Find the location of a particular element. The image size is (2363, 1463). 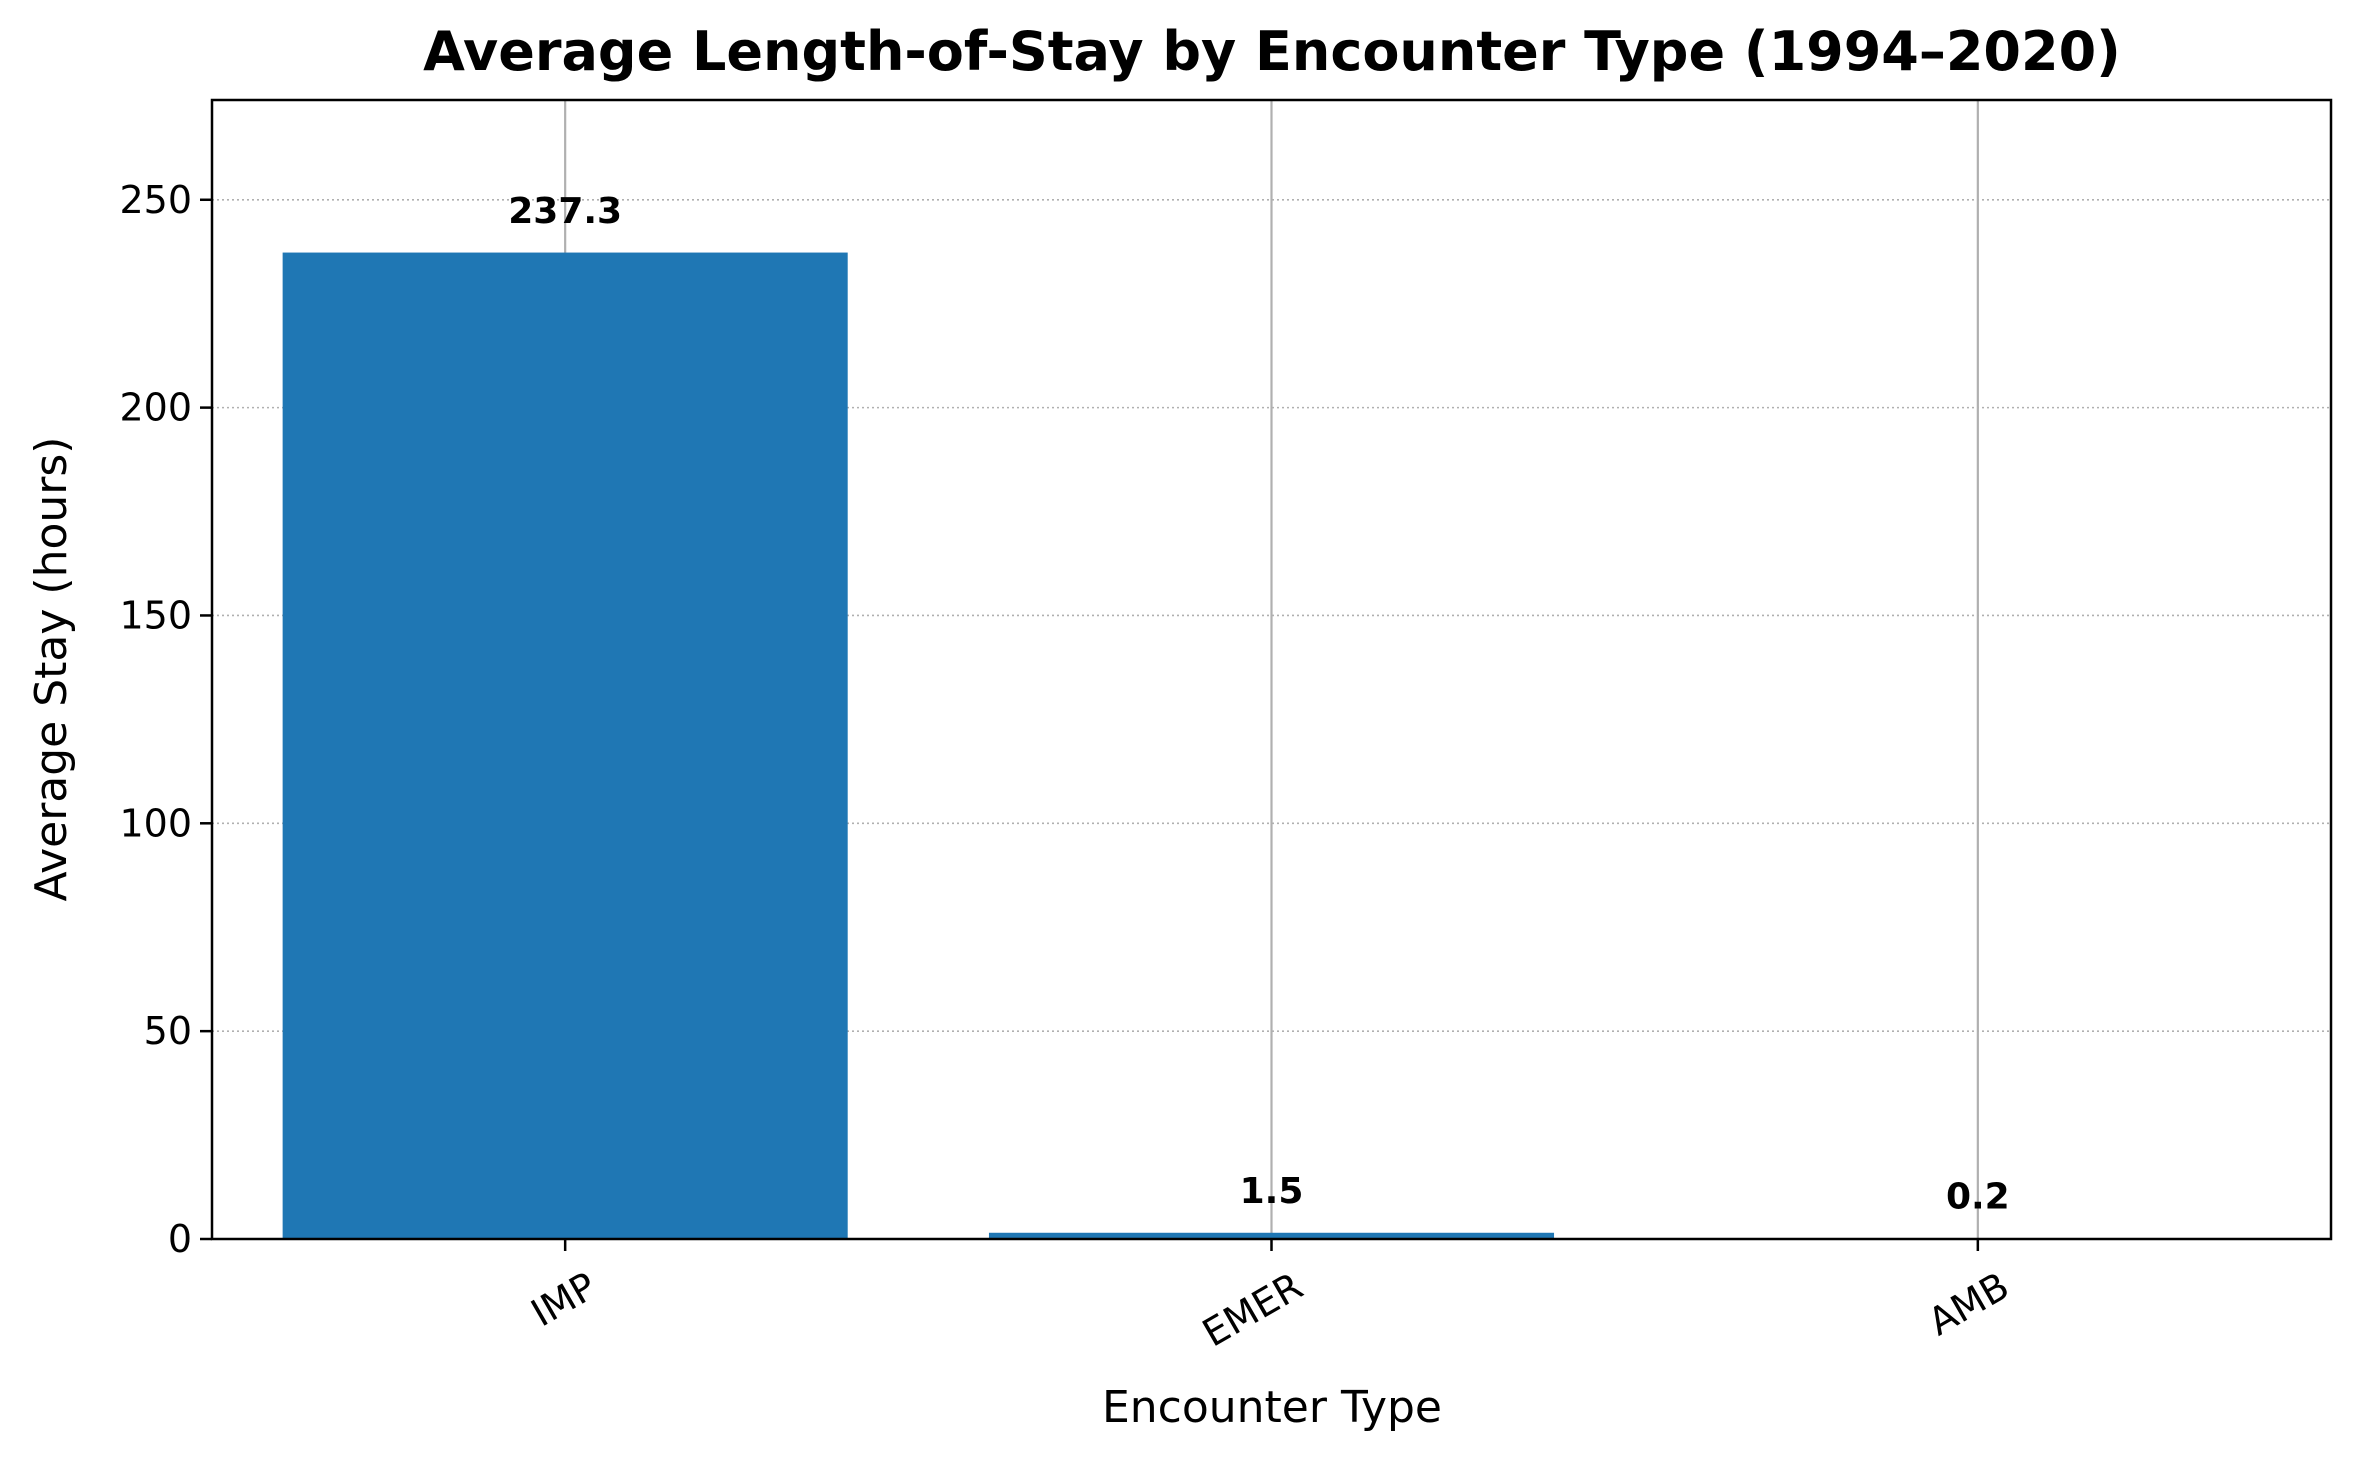

y-tick-label-50: 50 is located at coordinates (168, 1031).